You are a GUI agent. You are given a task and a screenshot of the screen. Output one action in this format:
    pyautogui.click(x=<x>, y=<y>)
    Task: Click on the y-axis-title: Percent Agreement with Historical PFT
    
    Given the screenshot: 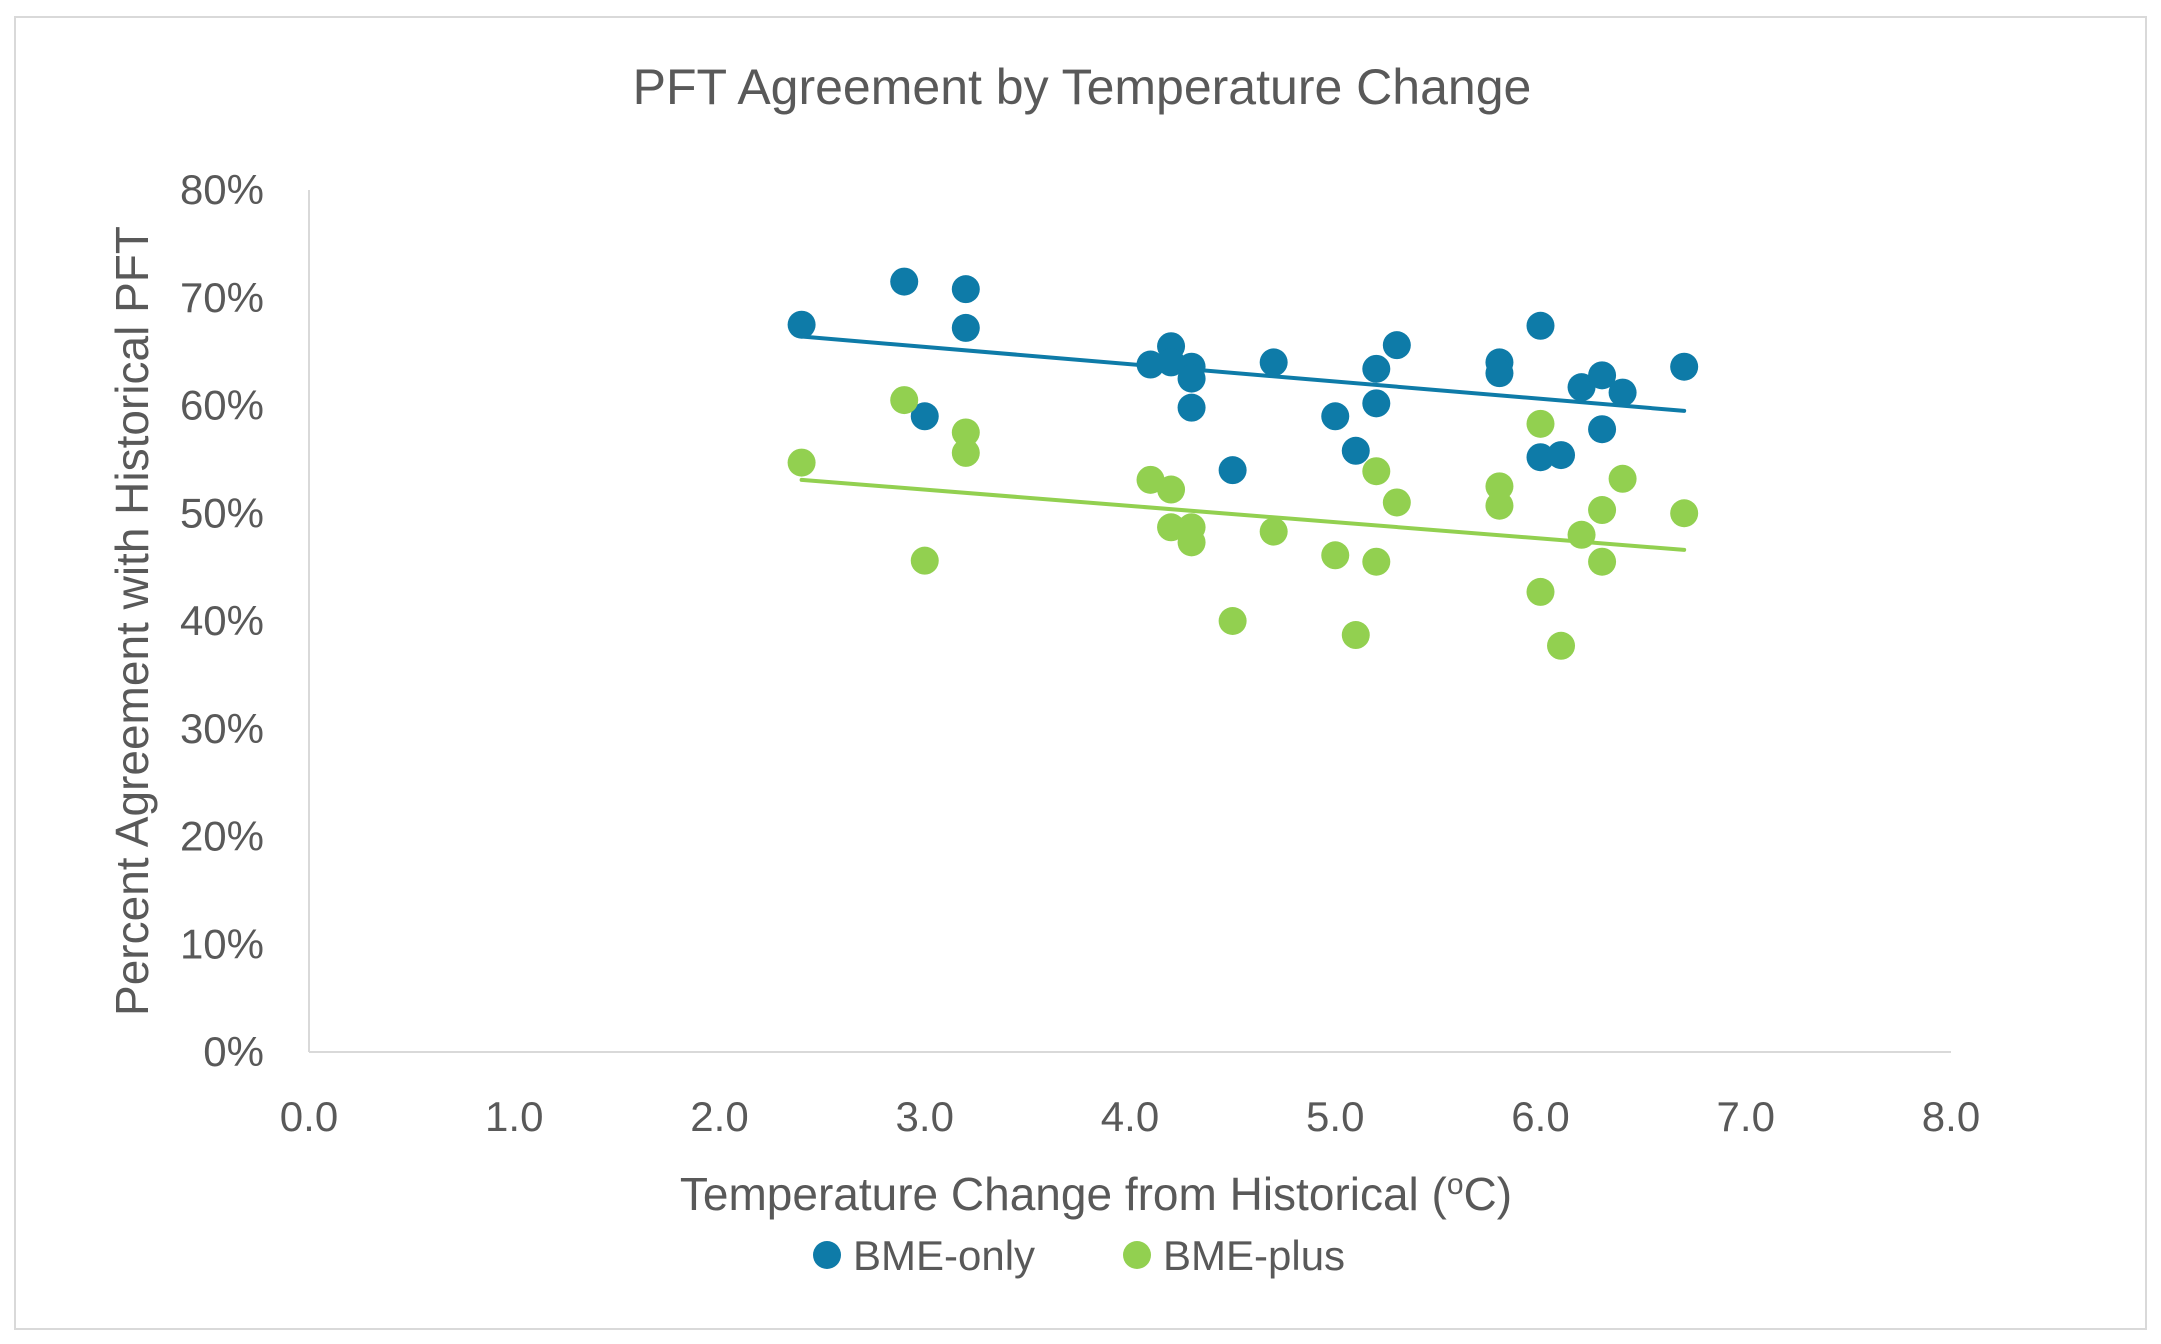 What is the action you would take?
    pyautogui.click(x=132, y=621)
    